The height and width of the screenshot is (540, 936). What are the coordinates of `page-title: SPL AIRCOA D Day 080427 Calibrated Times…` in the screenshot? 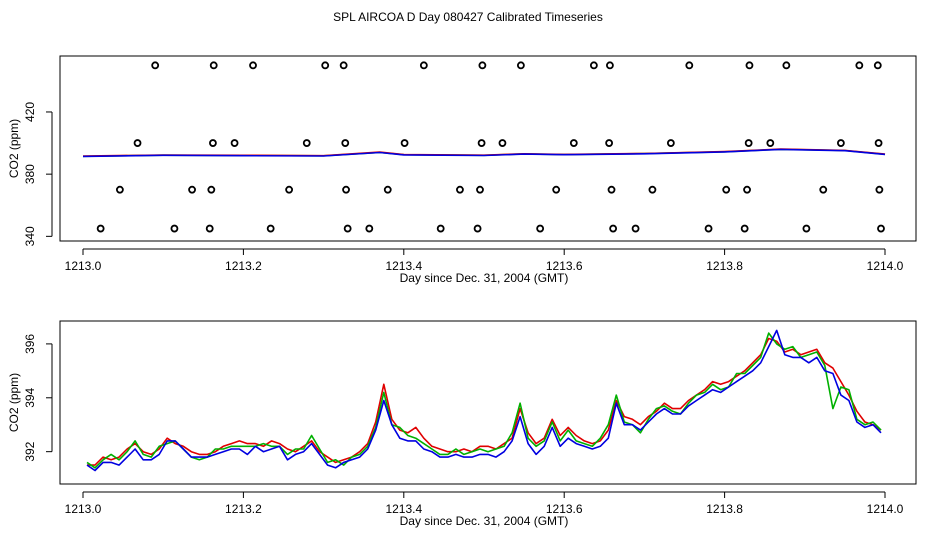 It's located at (468, 17).